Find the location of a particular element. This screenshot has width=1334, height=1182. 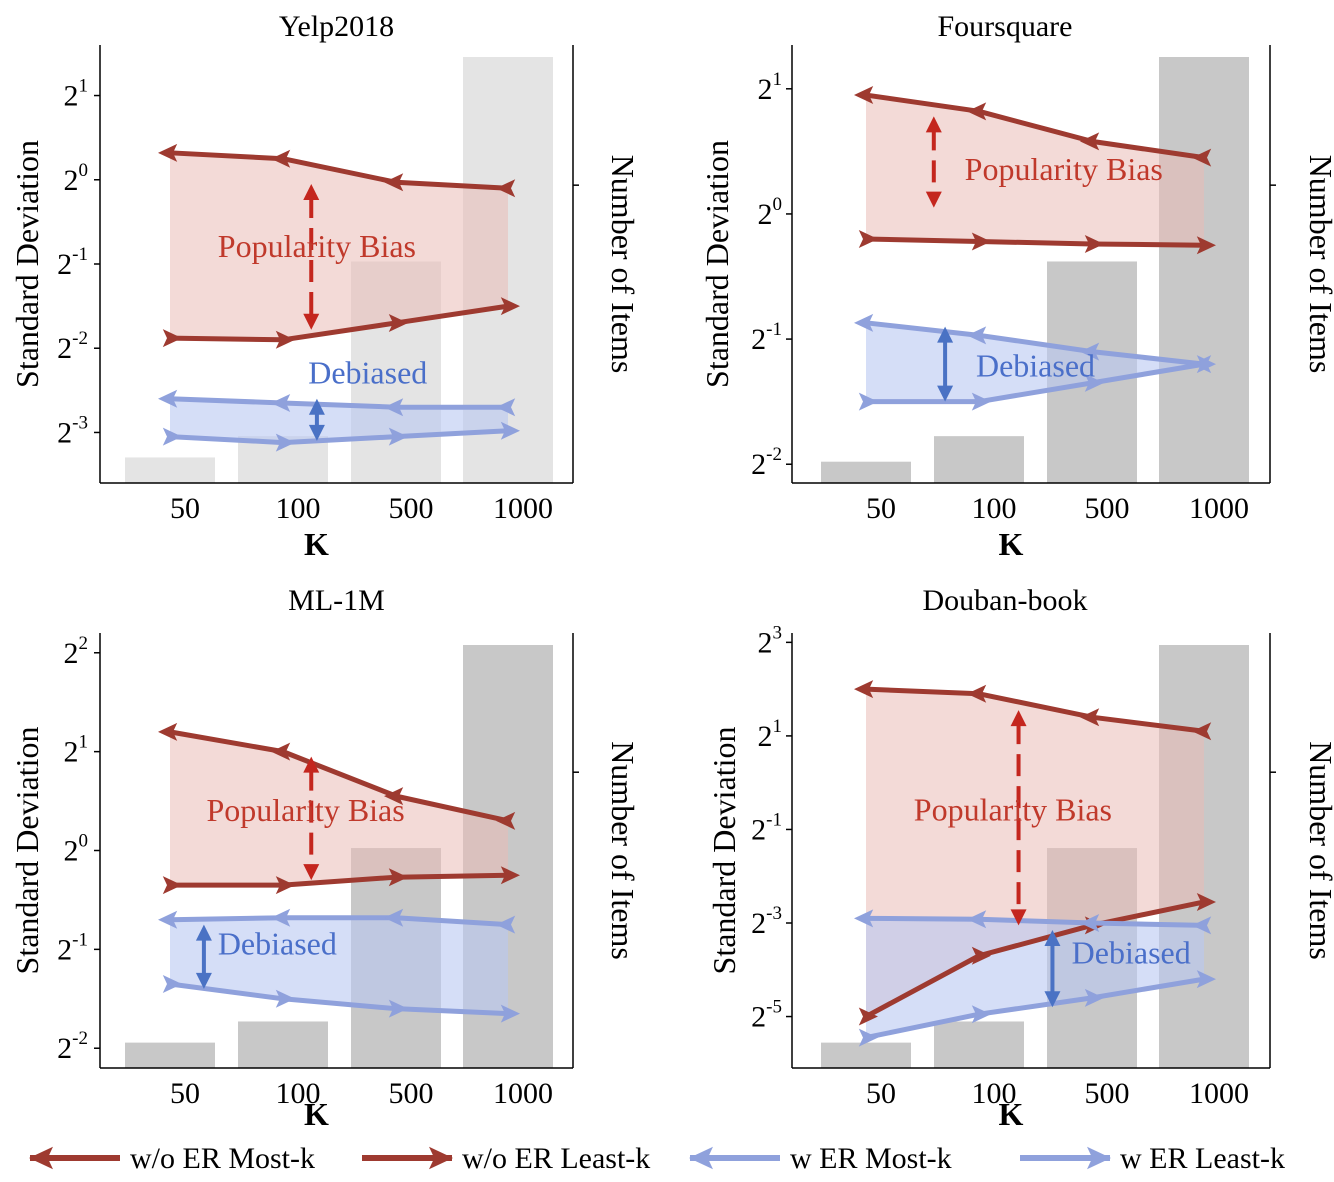

debiased-band is located at coordinates (1035, 978).